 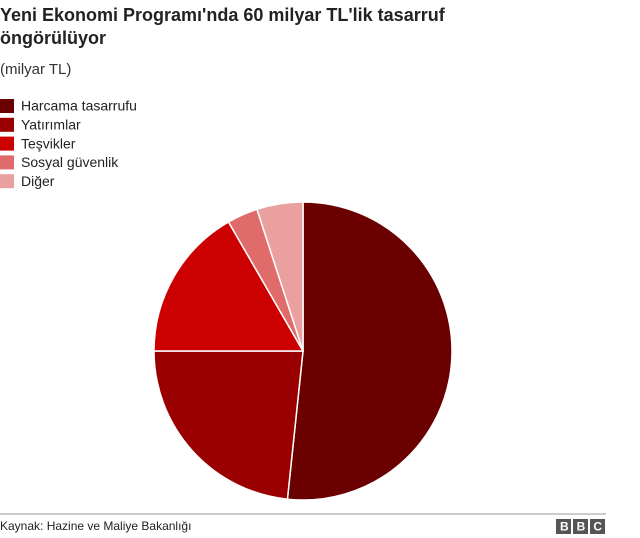 I want to click on legend-label: Yatırımlar, so click(x=51, y=125).